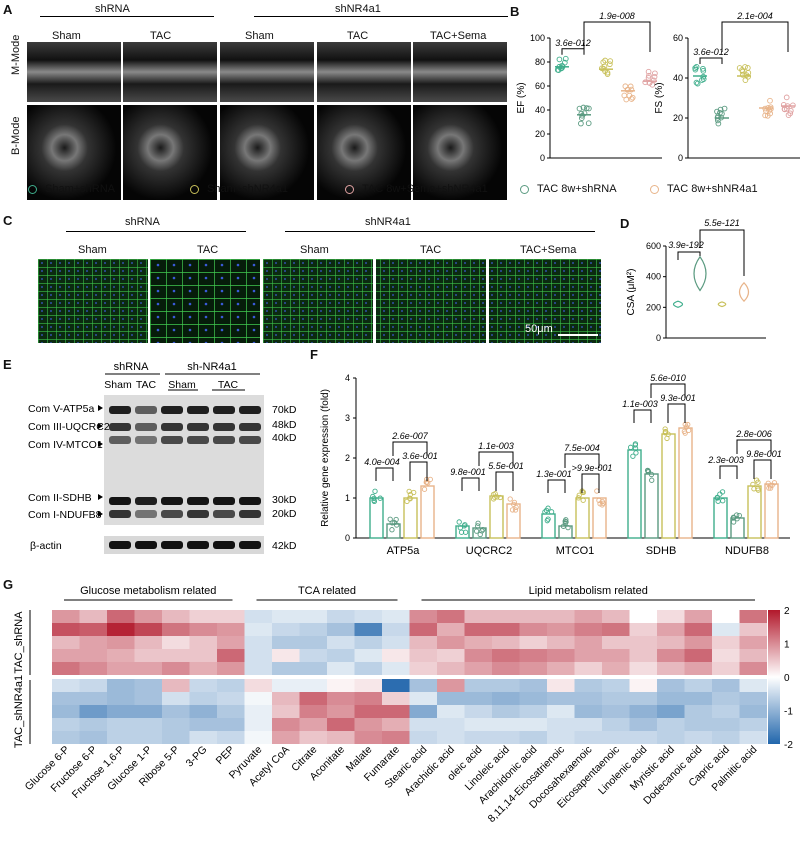 Image resolution: width=800 pixels, height=846 pixels. What do you see at coordinates (661, 551) in the screenshot?
I see `f-category-label: SDHB` at bounding box center [661, 551].